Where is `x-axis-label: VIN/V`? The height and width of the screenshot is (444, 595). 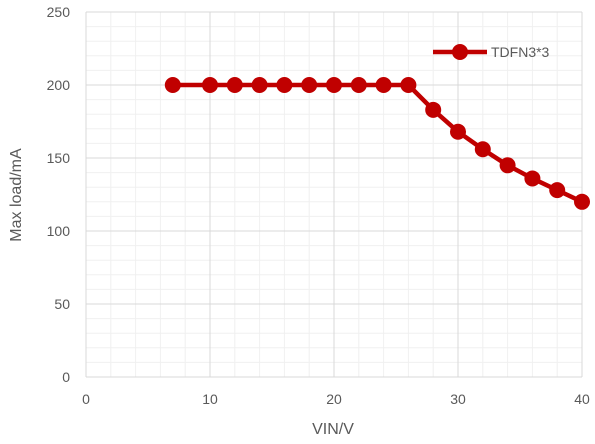 x-axis-label: VIN/V is located at coordinates (333, 429).